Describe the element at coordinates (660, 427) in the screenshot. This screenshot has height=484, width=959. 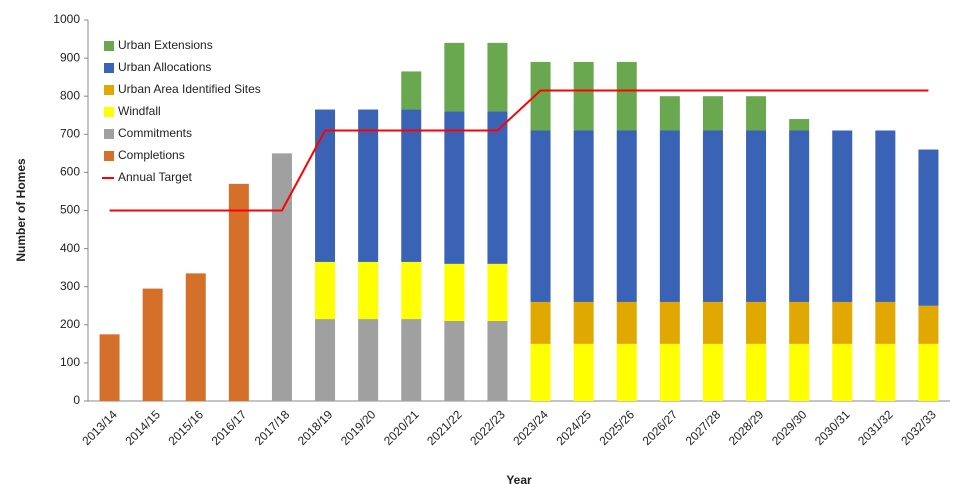
I see `x-tick-label: 2026/27` at that location.